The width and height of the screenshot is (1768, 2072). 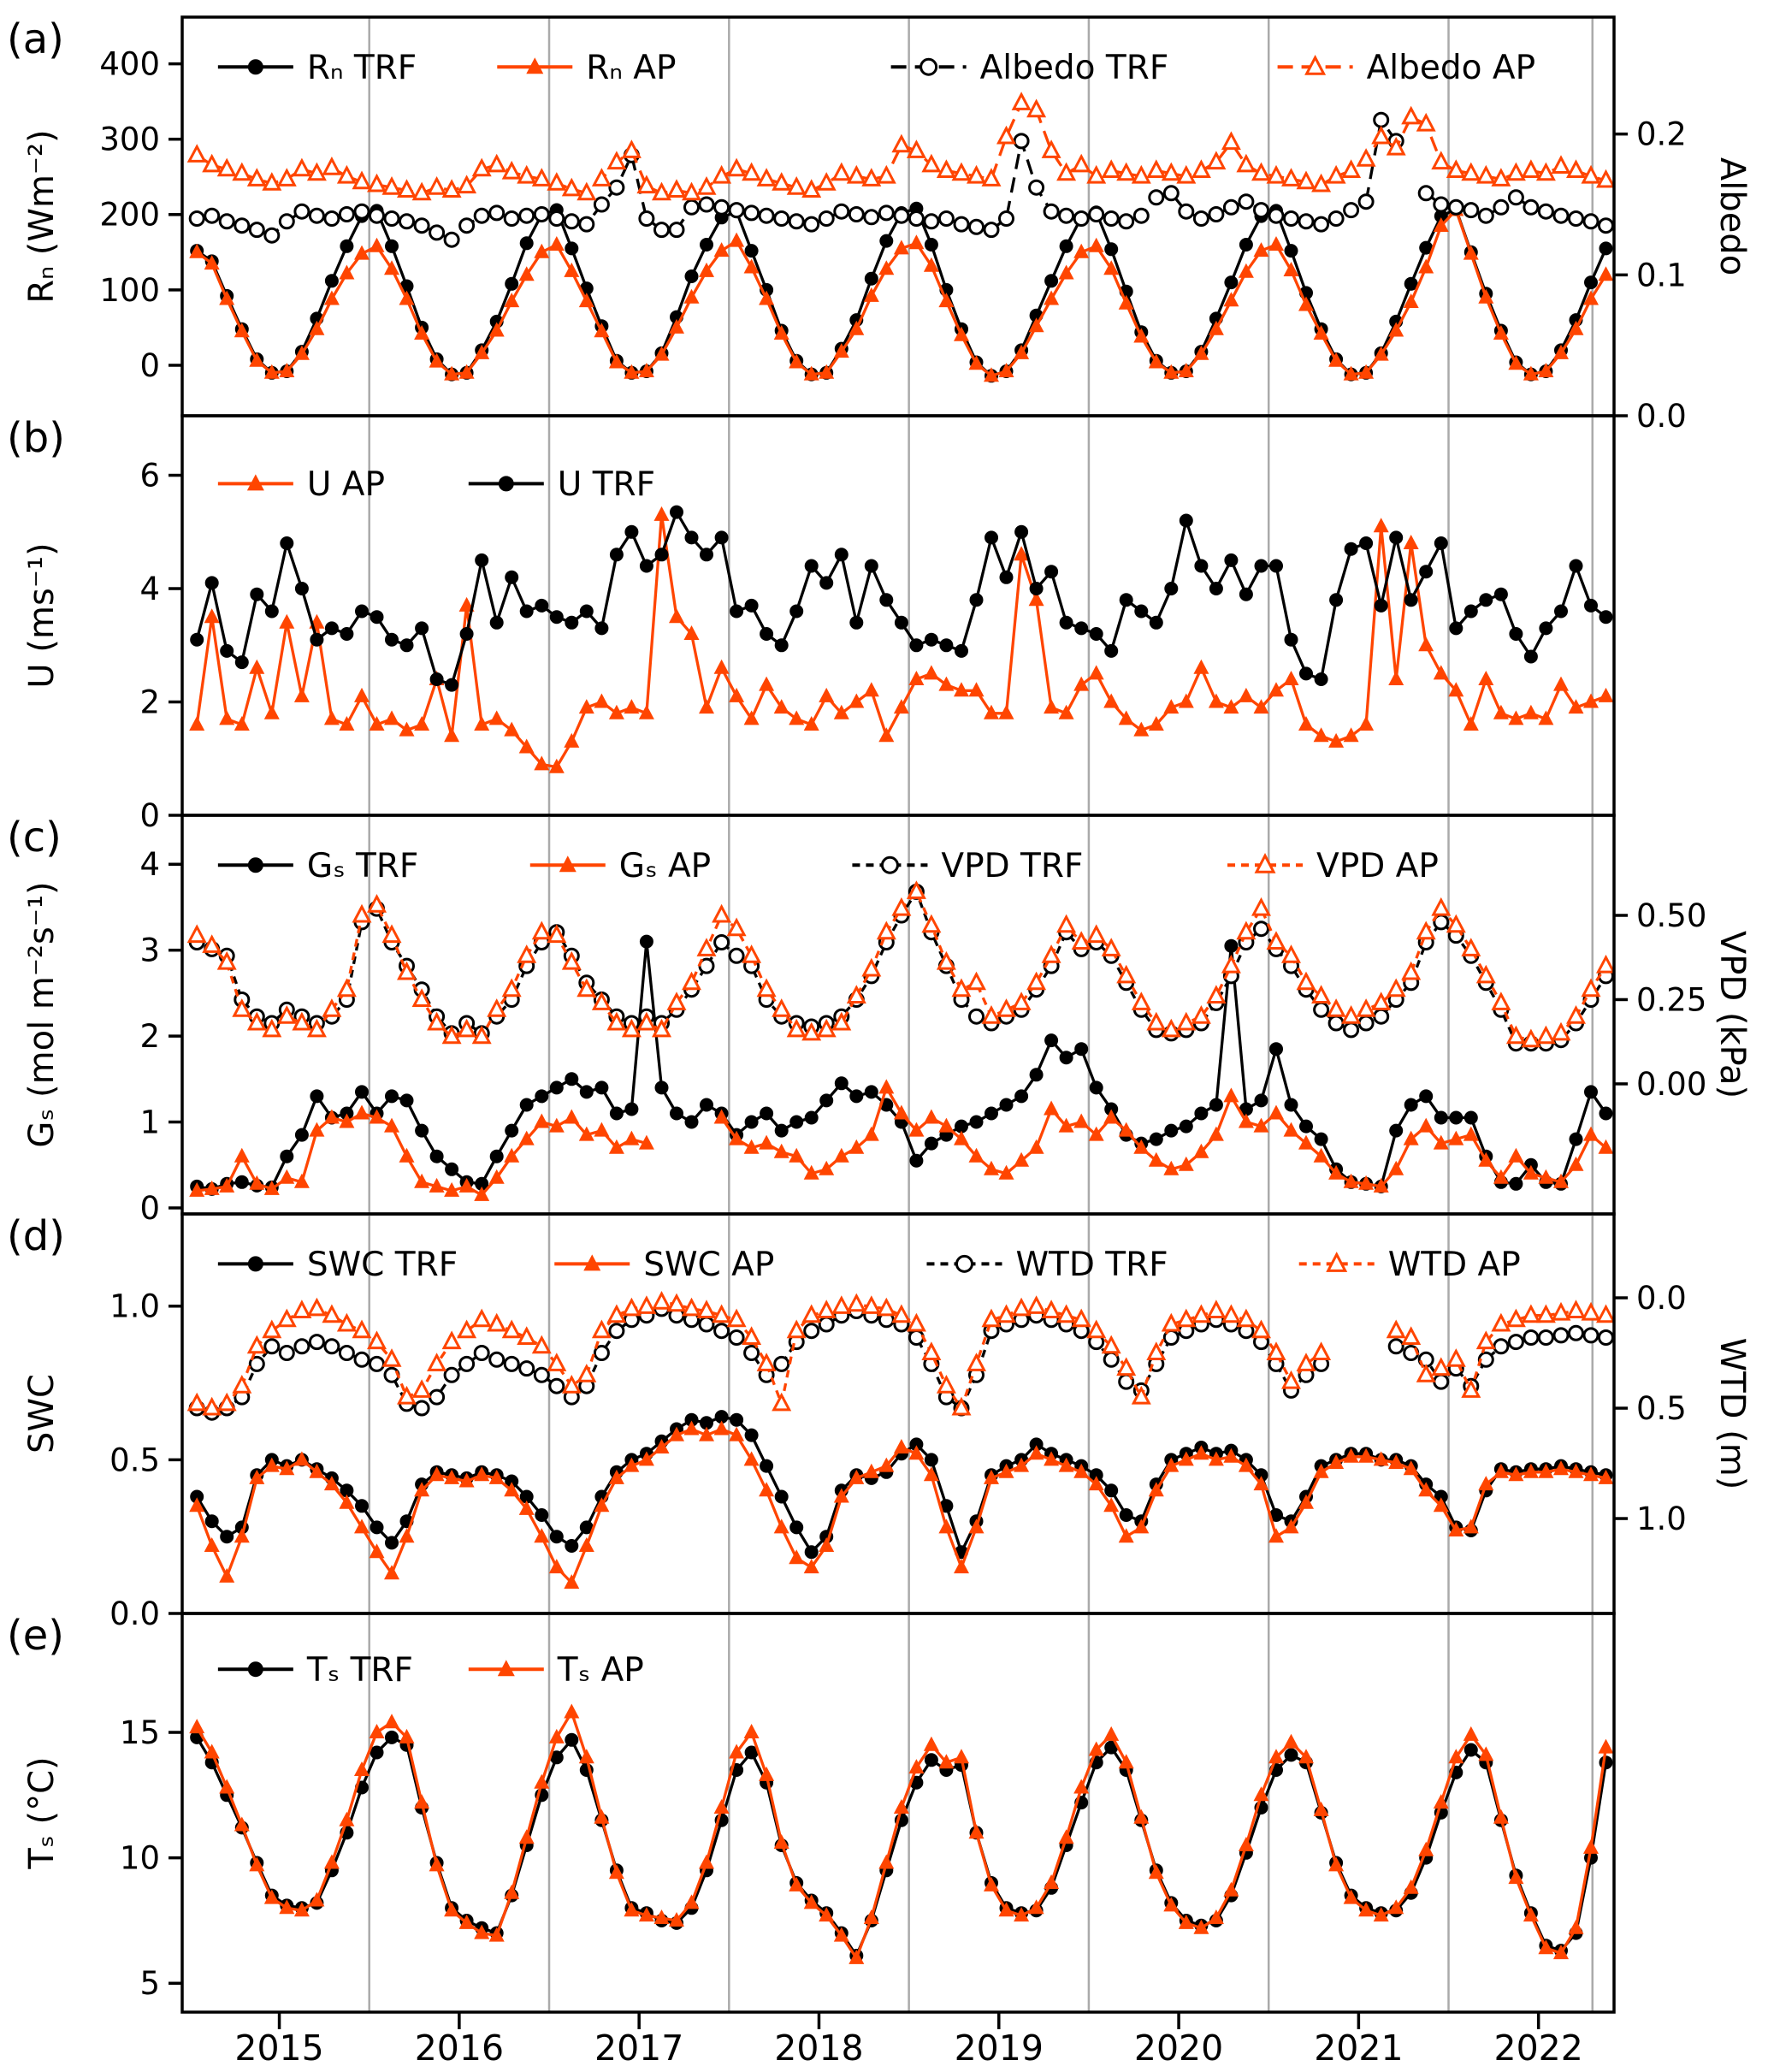 I want to click on x-tick-label: 2022, so click(x=1538, y=2048).